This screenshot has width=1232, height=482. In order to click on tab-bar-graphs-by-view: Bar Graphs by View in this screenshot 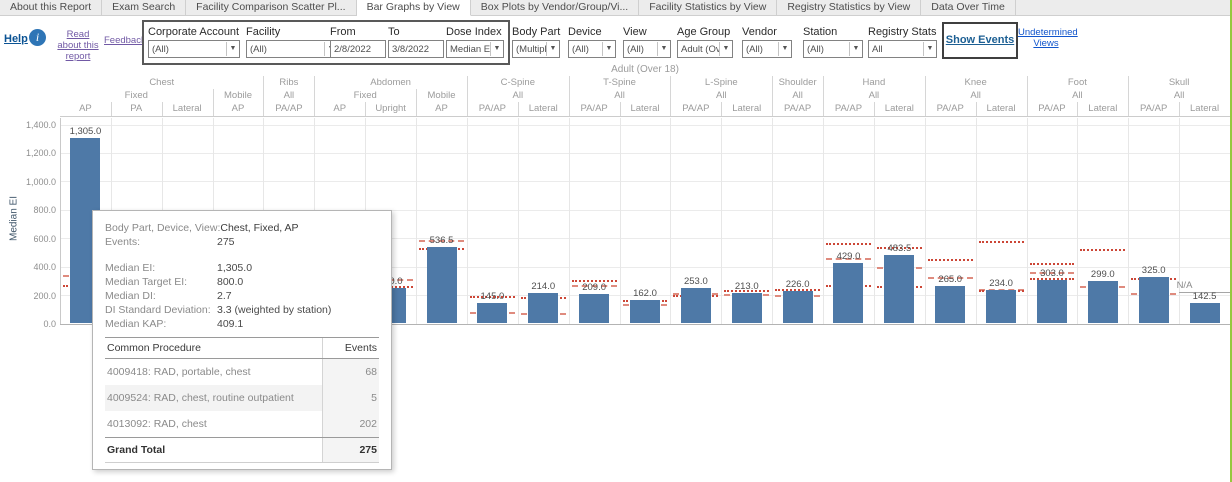, I will do `click(413, 8)`.